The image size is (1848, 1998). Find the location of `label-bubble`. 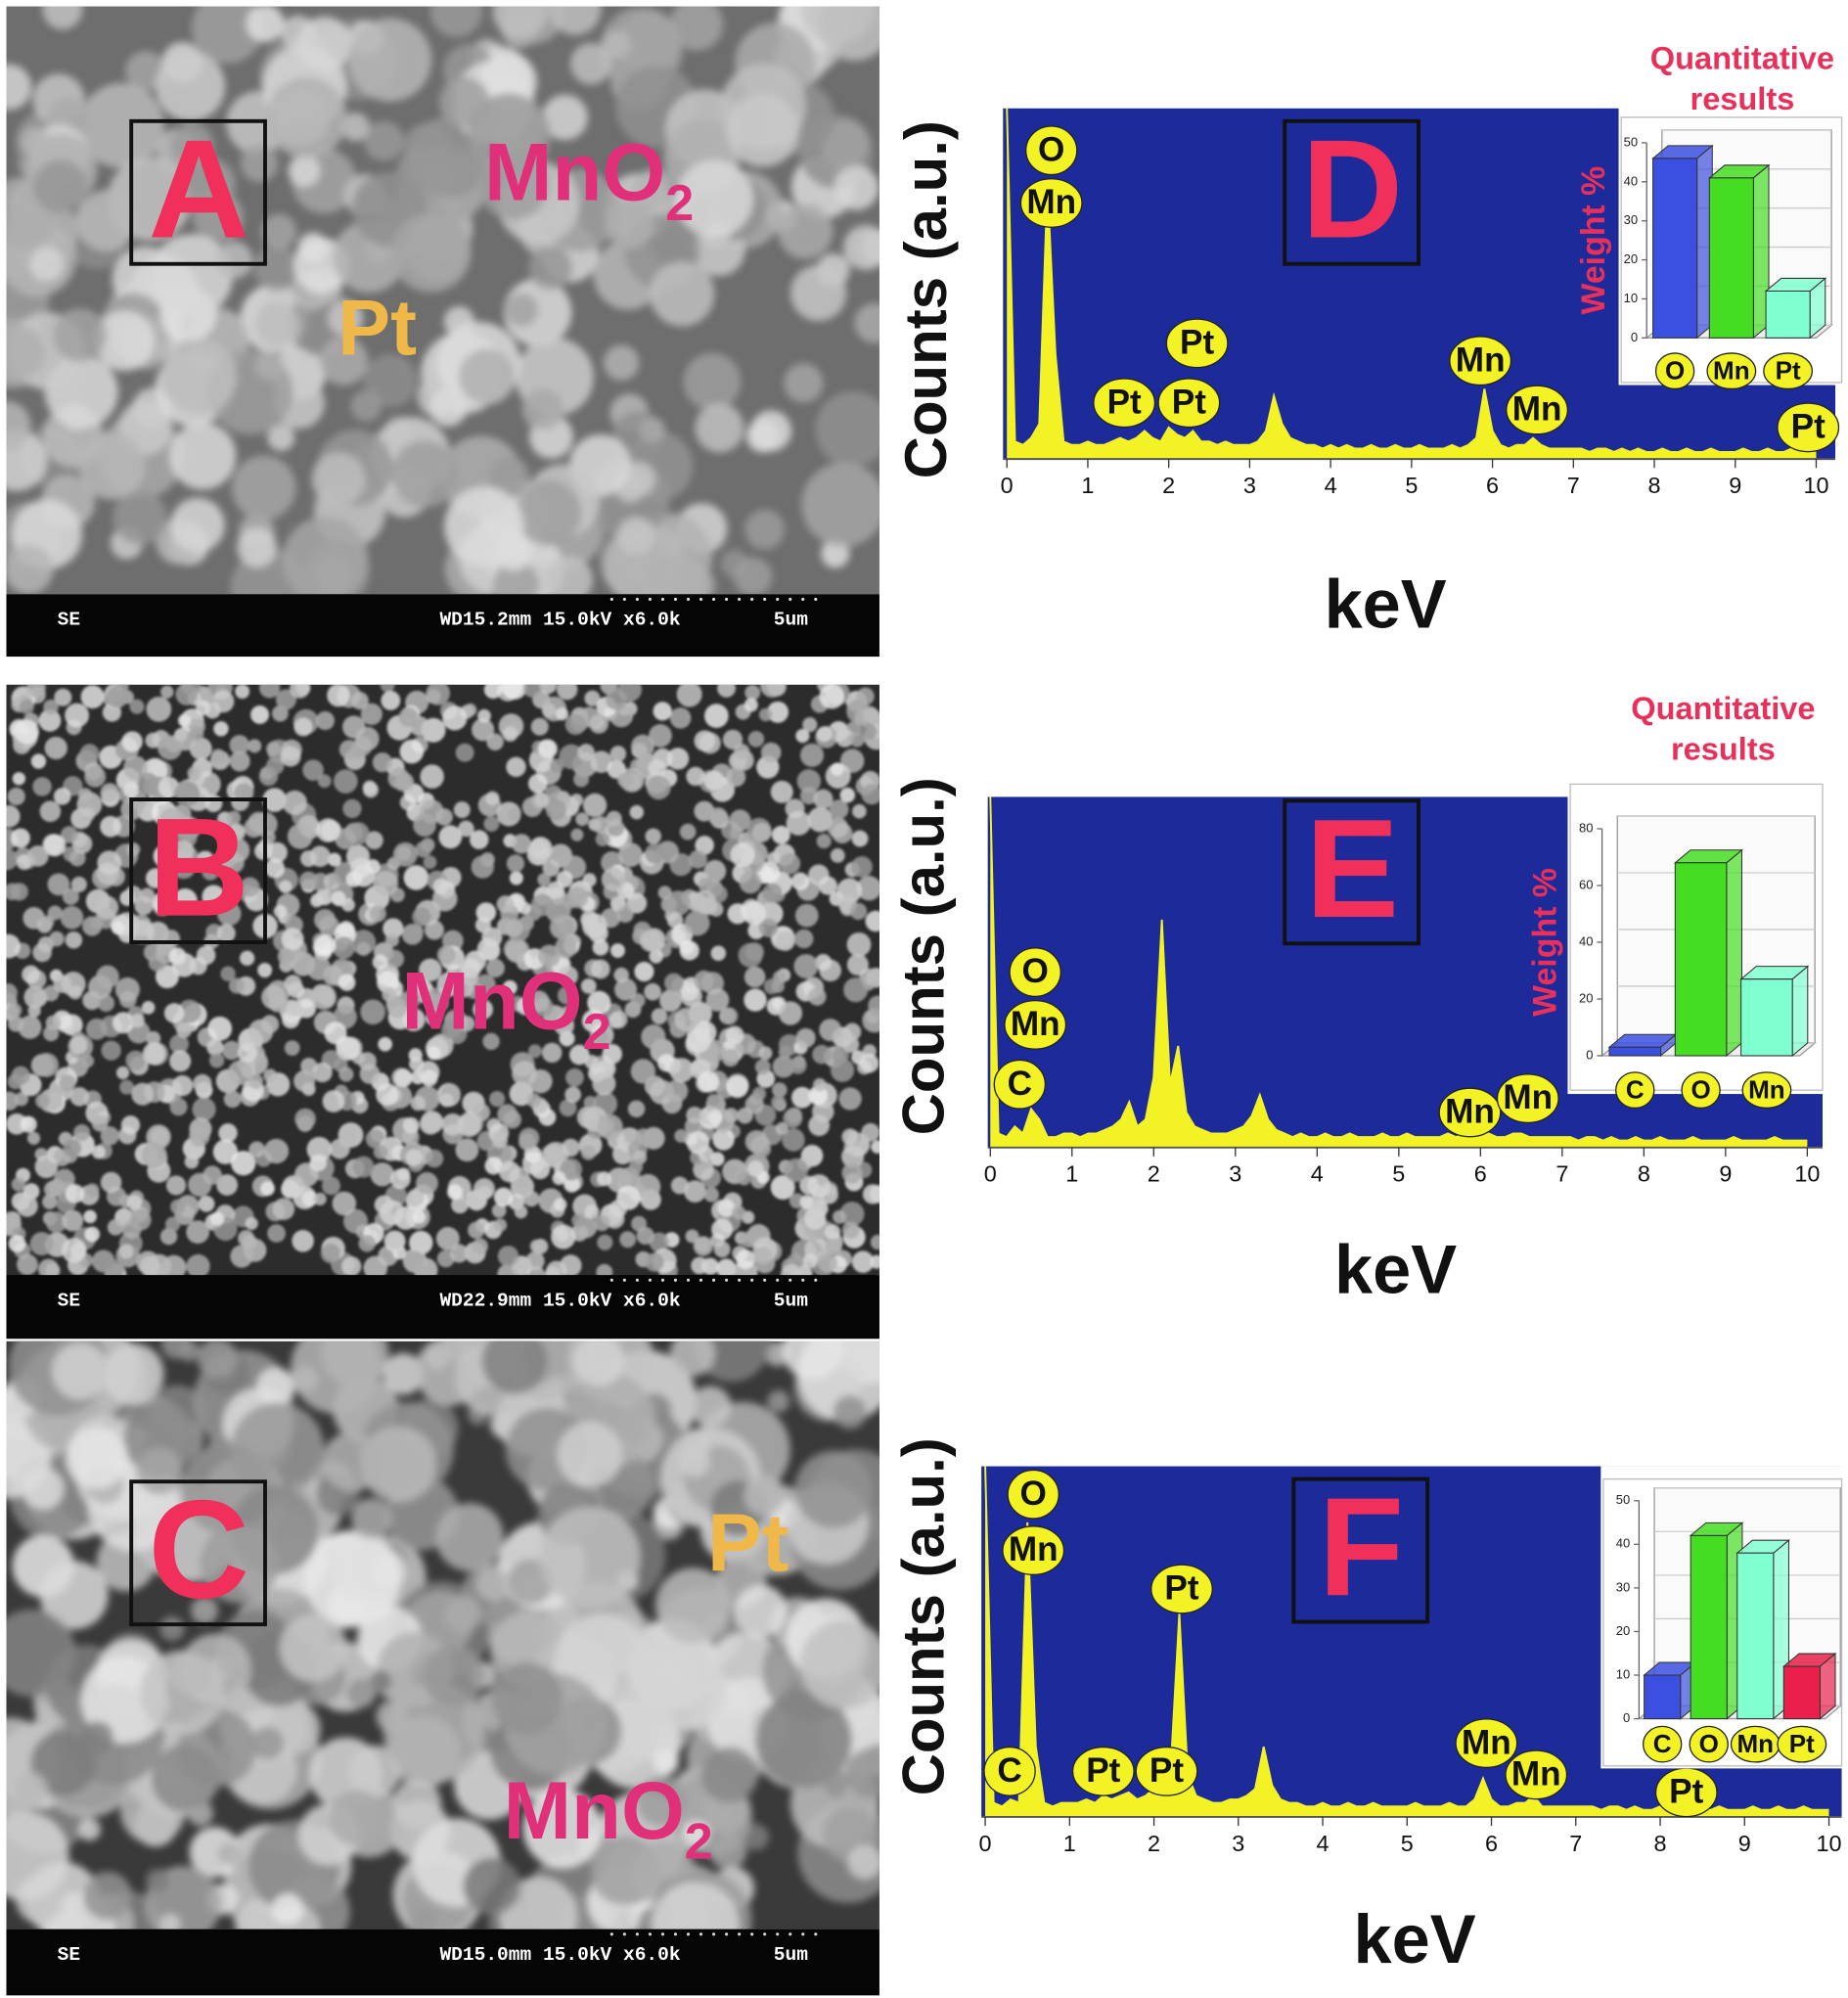

label-bubble is located at coordinates (1709, 1744).